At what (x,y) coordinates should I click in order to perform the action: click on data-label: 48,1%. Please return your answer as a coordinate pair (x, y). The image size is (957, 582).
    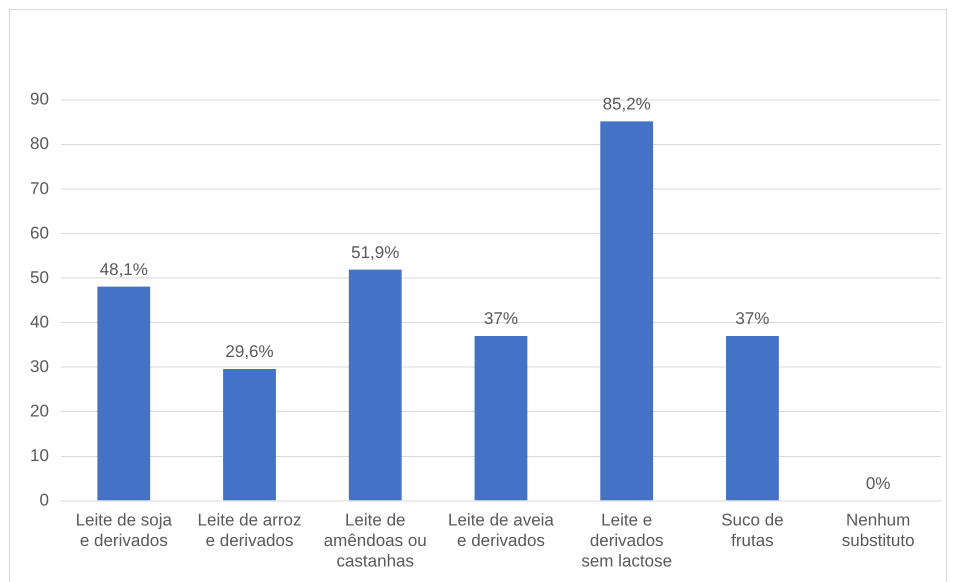
    Looking at the image, I should click on (124, 269).